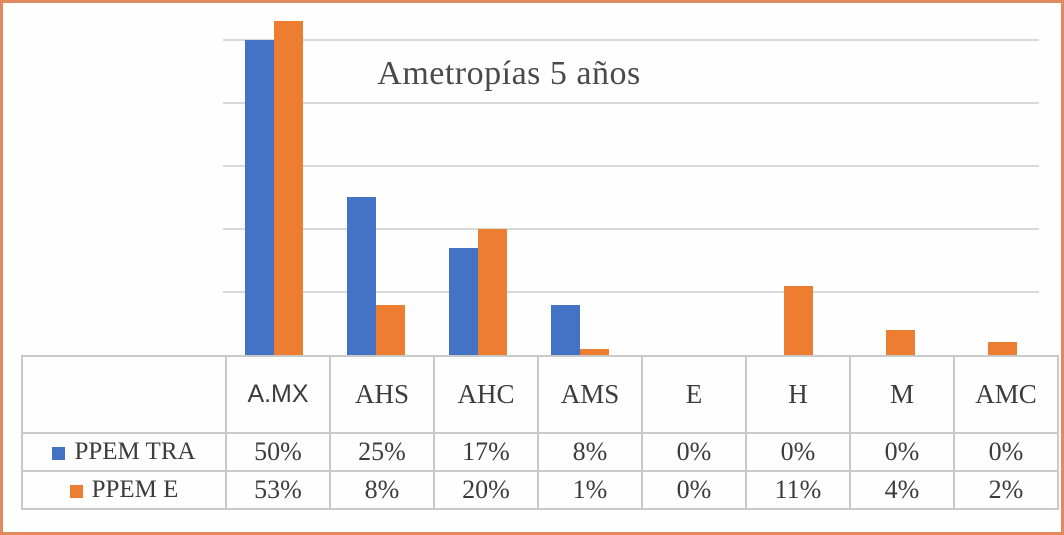 This screenshot has width=1064, height=535. Describe the element at coordinates (509, 73) in the screenshot. I see `chart-title: Ametropías 5 años` at that location.